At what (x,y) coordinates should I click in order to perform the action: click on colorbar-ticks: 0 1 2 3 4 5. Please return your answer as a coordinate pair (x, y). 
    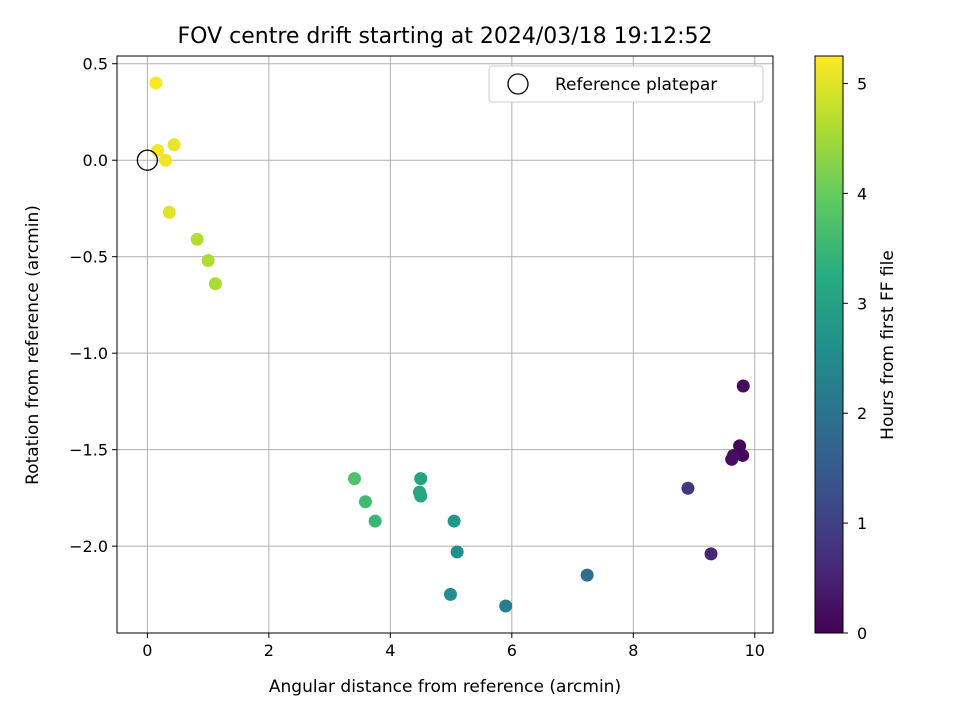
    Looking at the image, I should click on (855, 358).